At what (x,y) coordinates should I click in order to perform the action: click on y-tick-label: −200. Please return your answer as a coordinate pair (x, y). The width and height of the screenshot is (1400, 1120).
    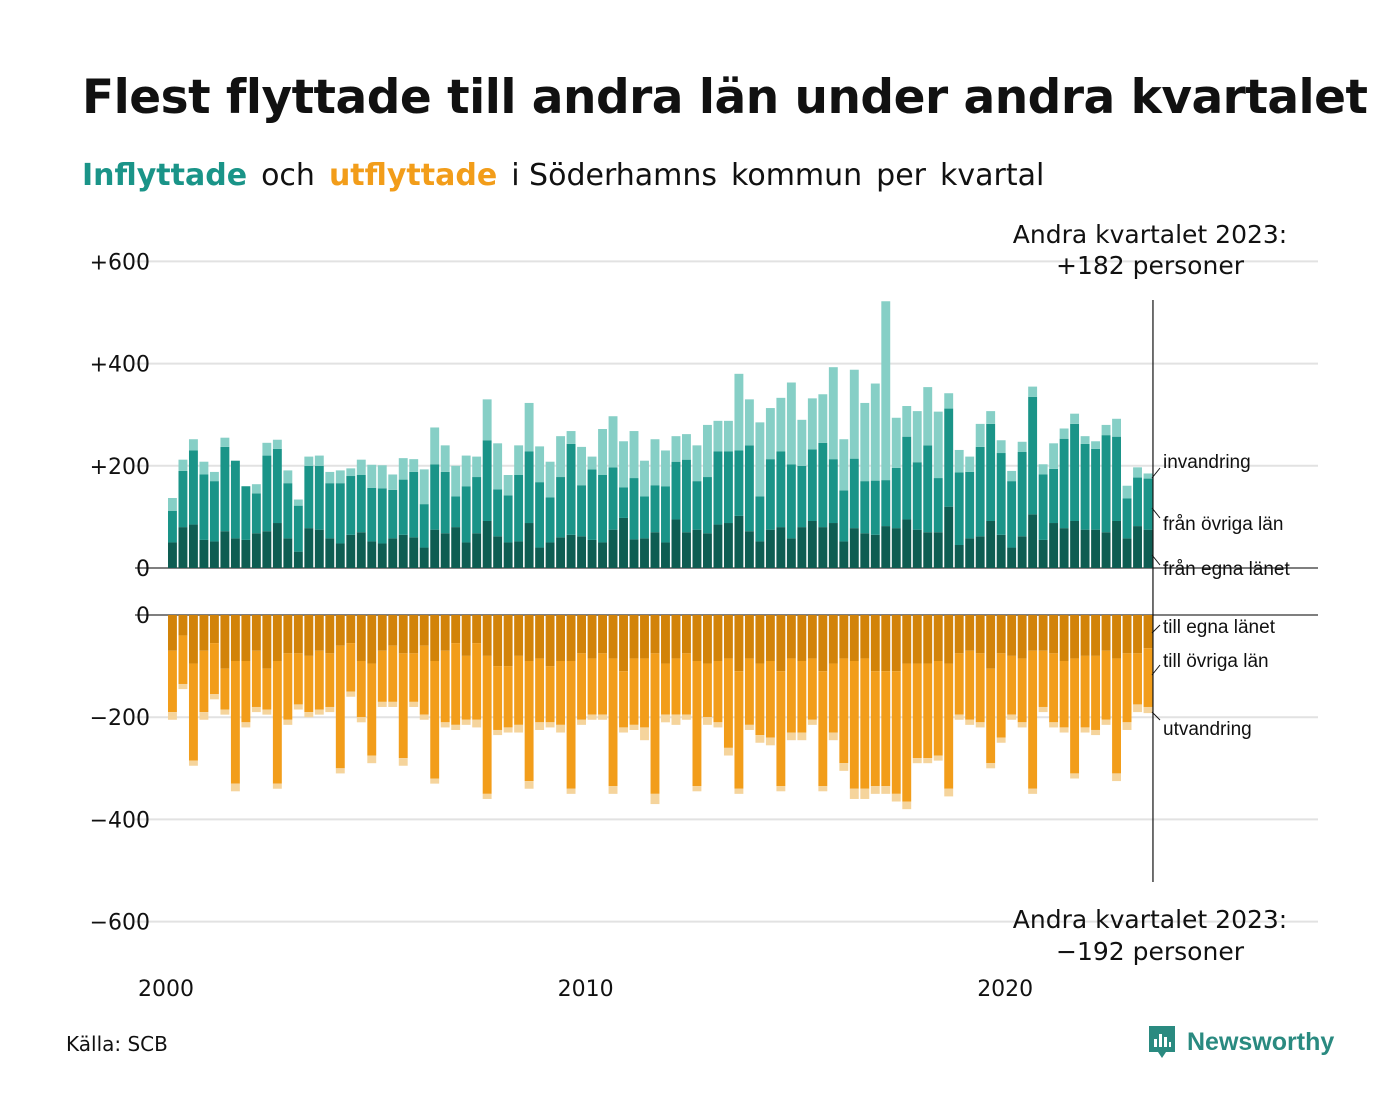
    Looking at the image, I should click on (120, 718).